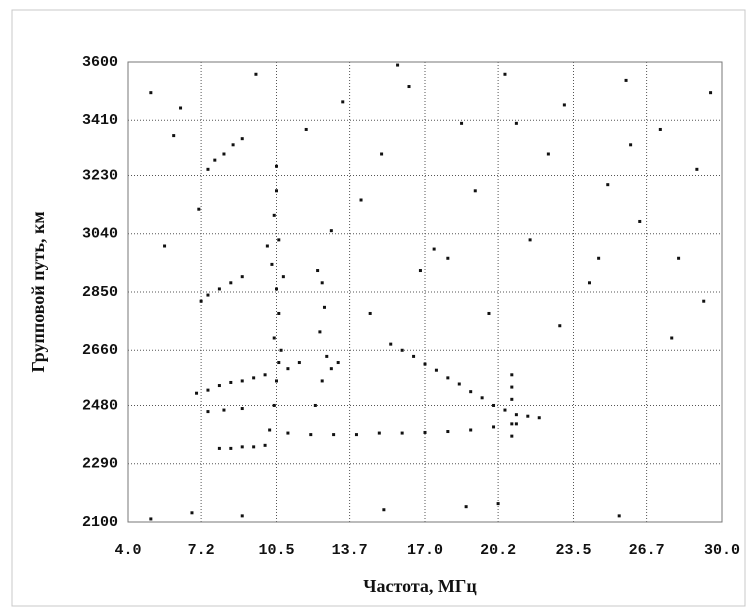 Image resolution: width=753 pixels, height=613 pixels. I want to click on x-tick-label: 4.0, so click(127, 550).